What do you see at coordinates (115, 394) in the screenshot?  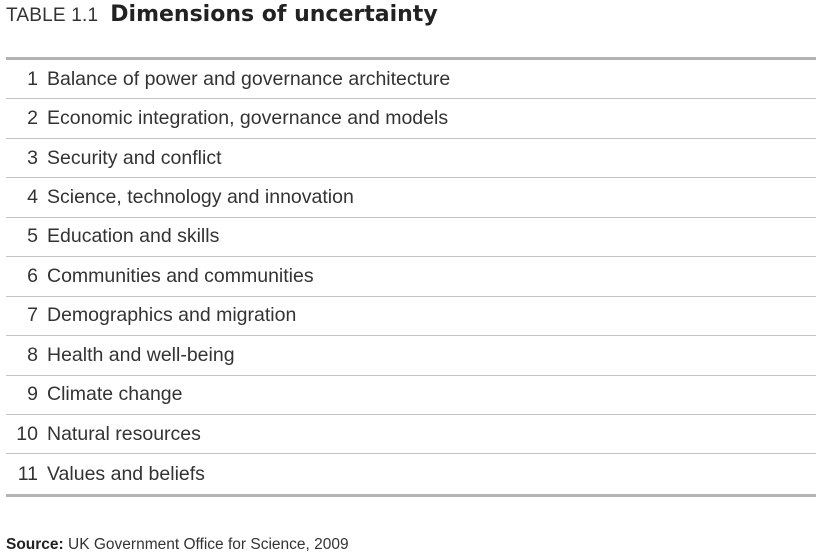 I see `row-text: Climate change` at bounding box center [115, 394].